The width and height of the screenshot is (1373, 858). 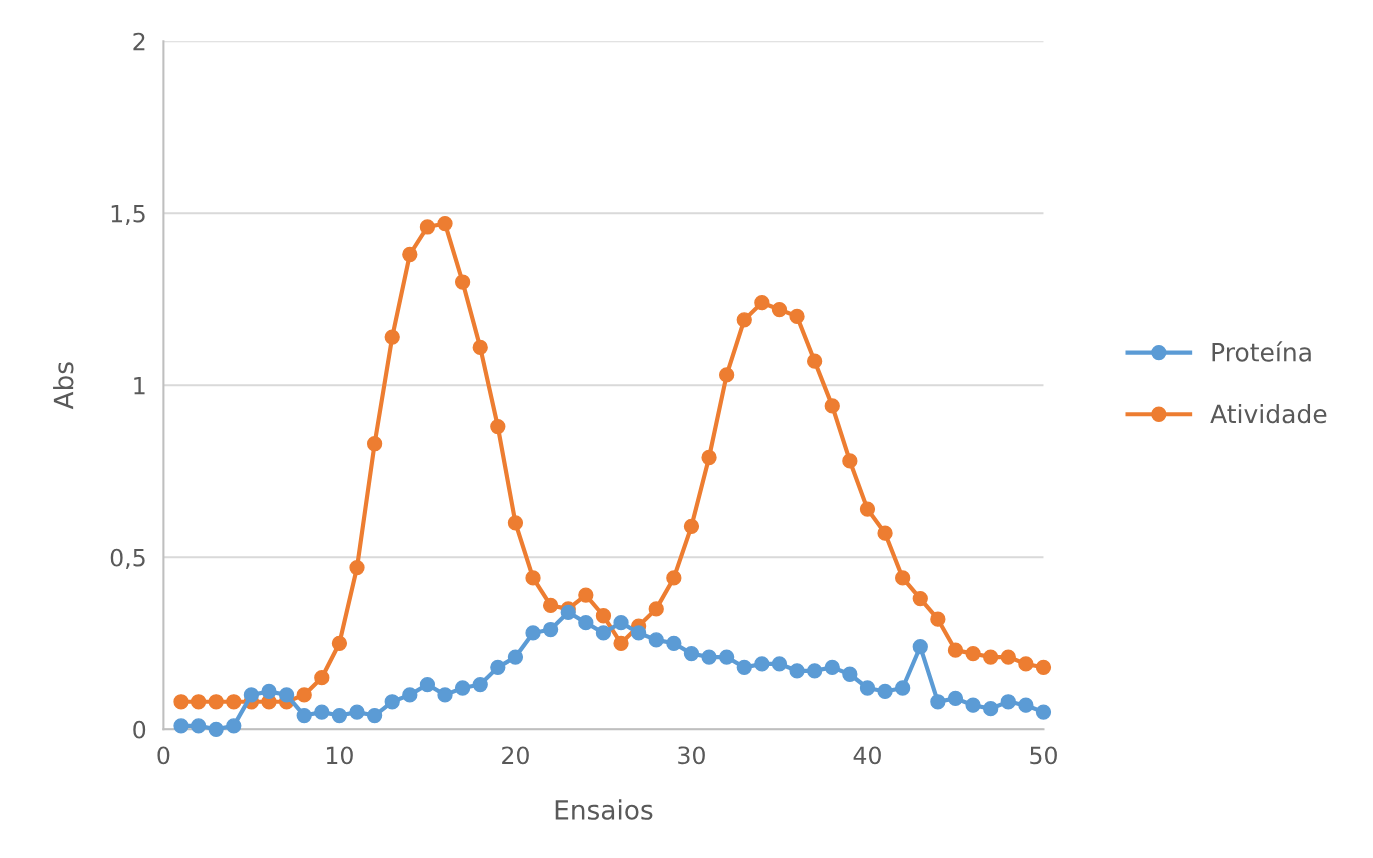 I want to click on legend-label: Atividade, so click(x=1268, y=413).